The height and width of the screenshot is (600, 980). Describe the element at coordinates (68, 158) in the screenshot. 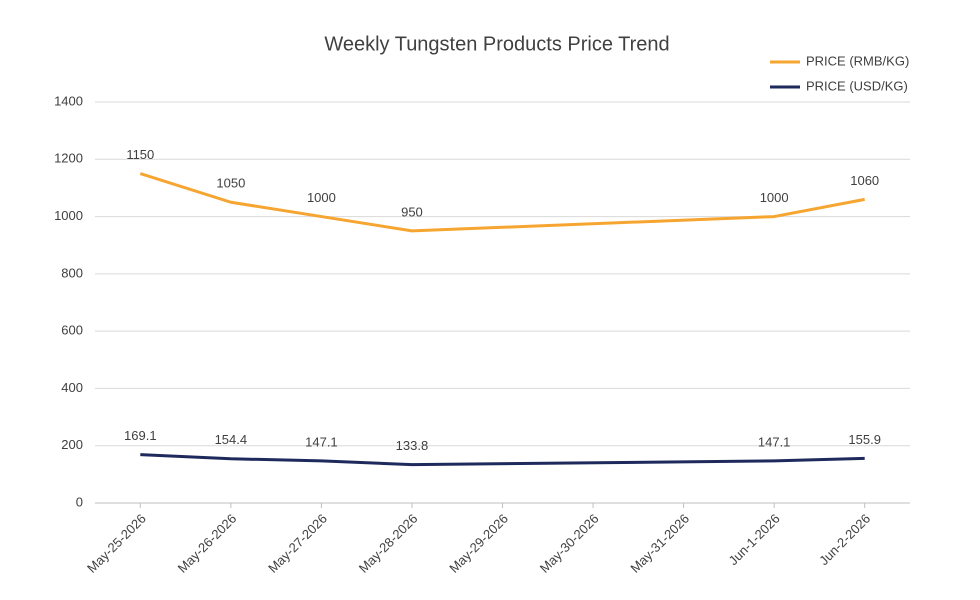

I see `y-tick-label: 1200` at that location.